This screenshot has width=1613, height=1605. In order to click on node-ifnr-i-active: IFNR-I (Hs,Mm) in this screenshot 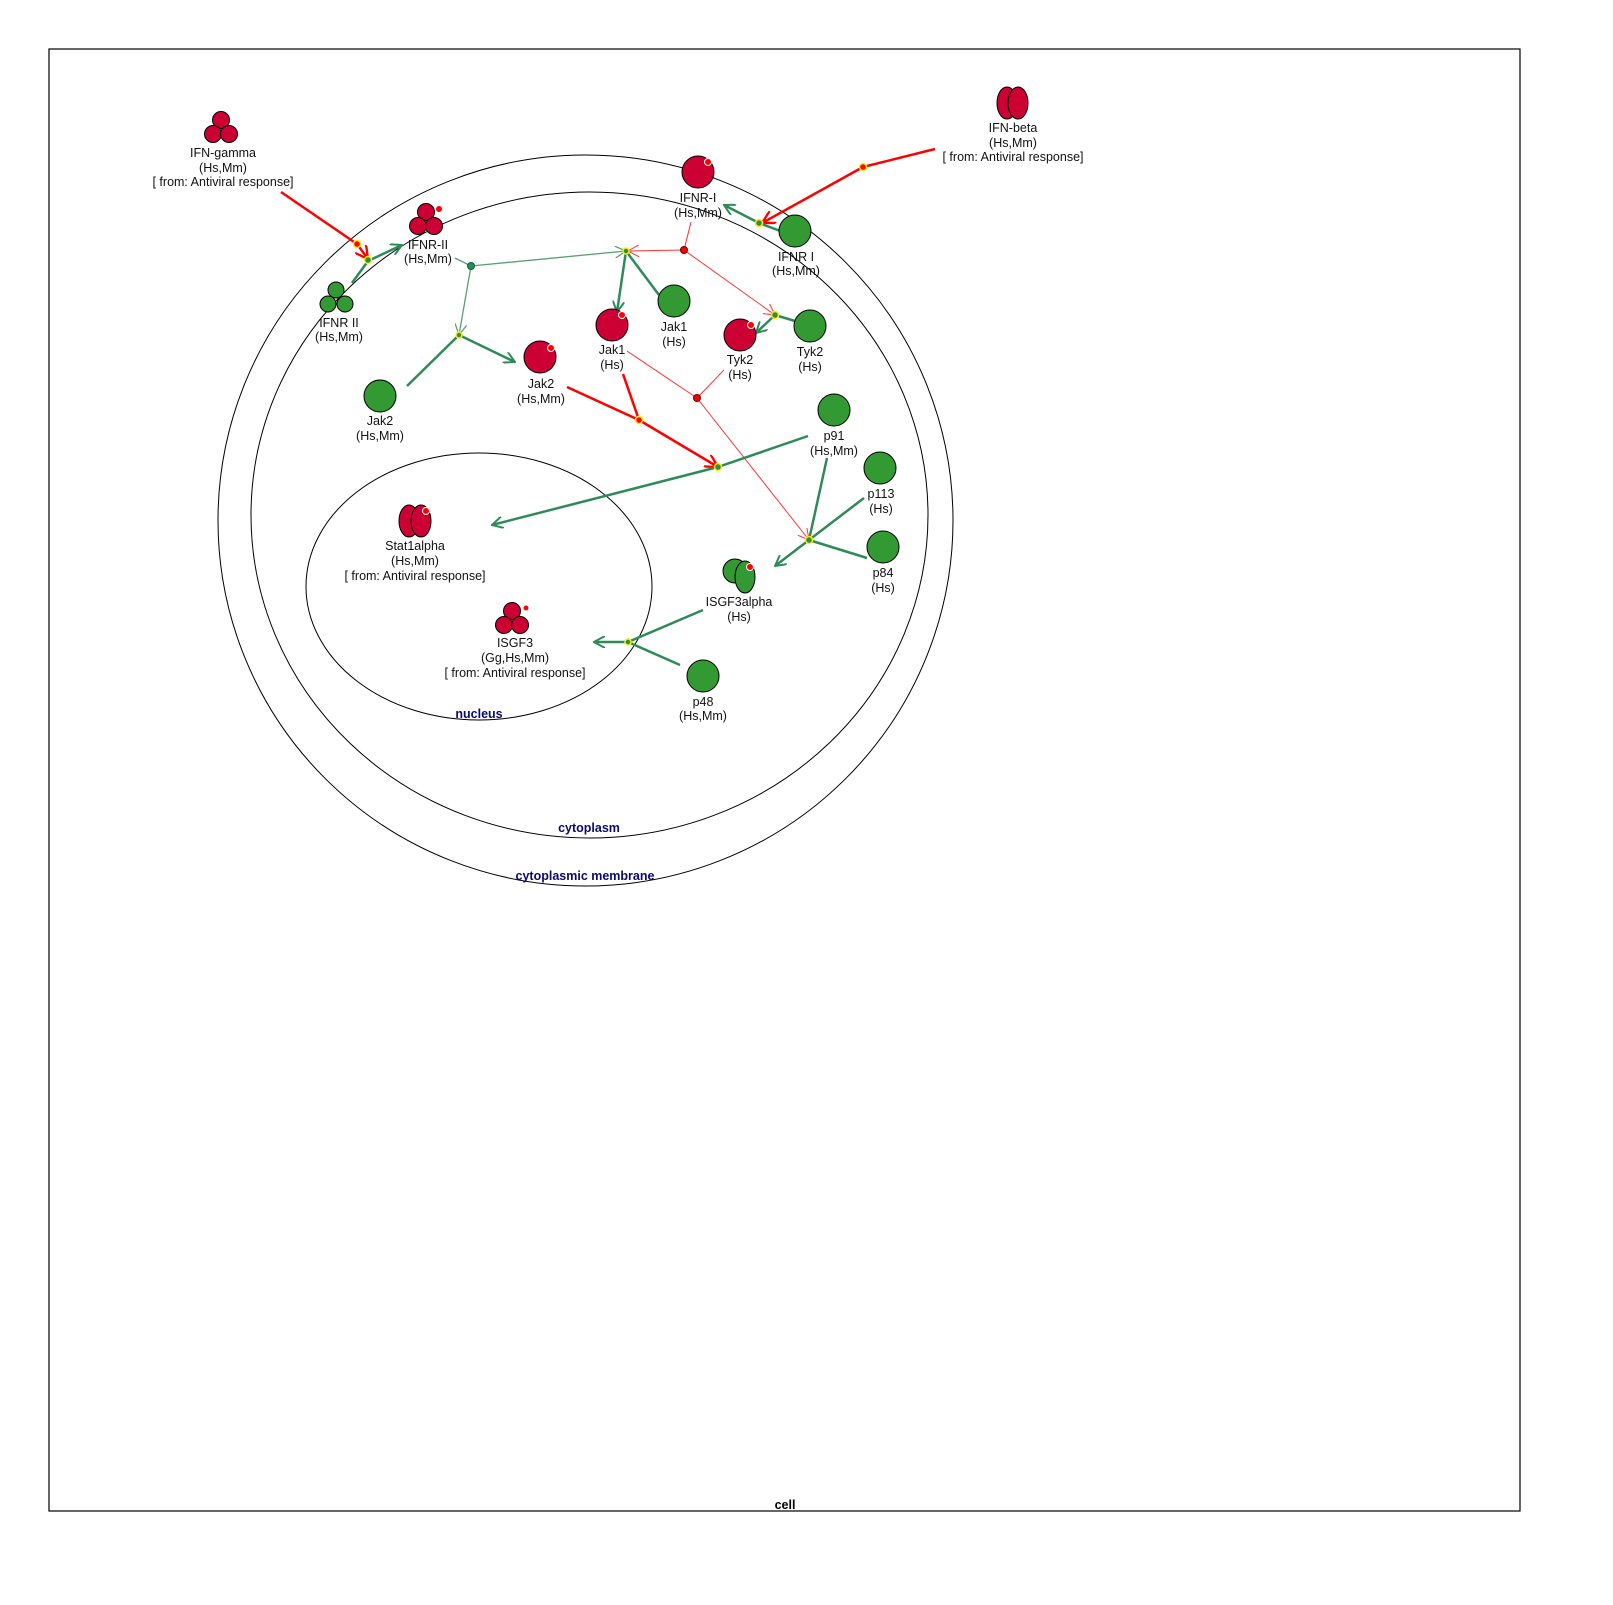, I will do `click(698, 187)`.